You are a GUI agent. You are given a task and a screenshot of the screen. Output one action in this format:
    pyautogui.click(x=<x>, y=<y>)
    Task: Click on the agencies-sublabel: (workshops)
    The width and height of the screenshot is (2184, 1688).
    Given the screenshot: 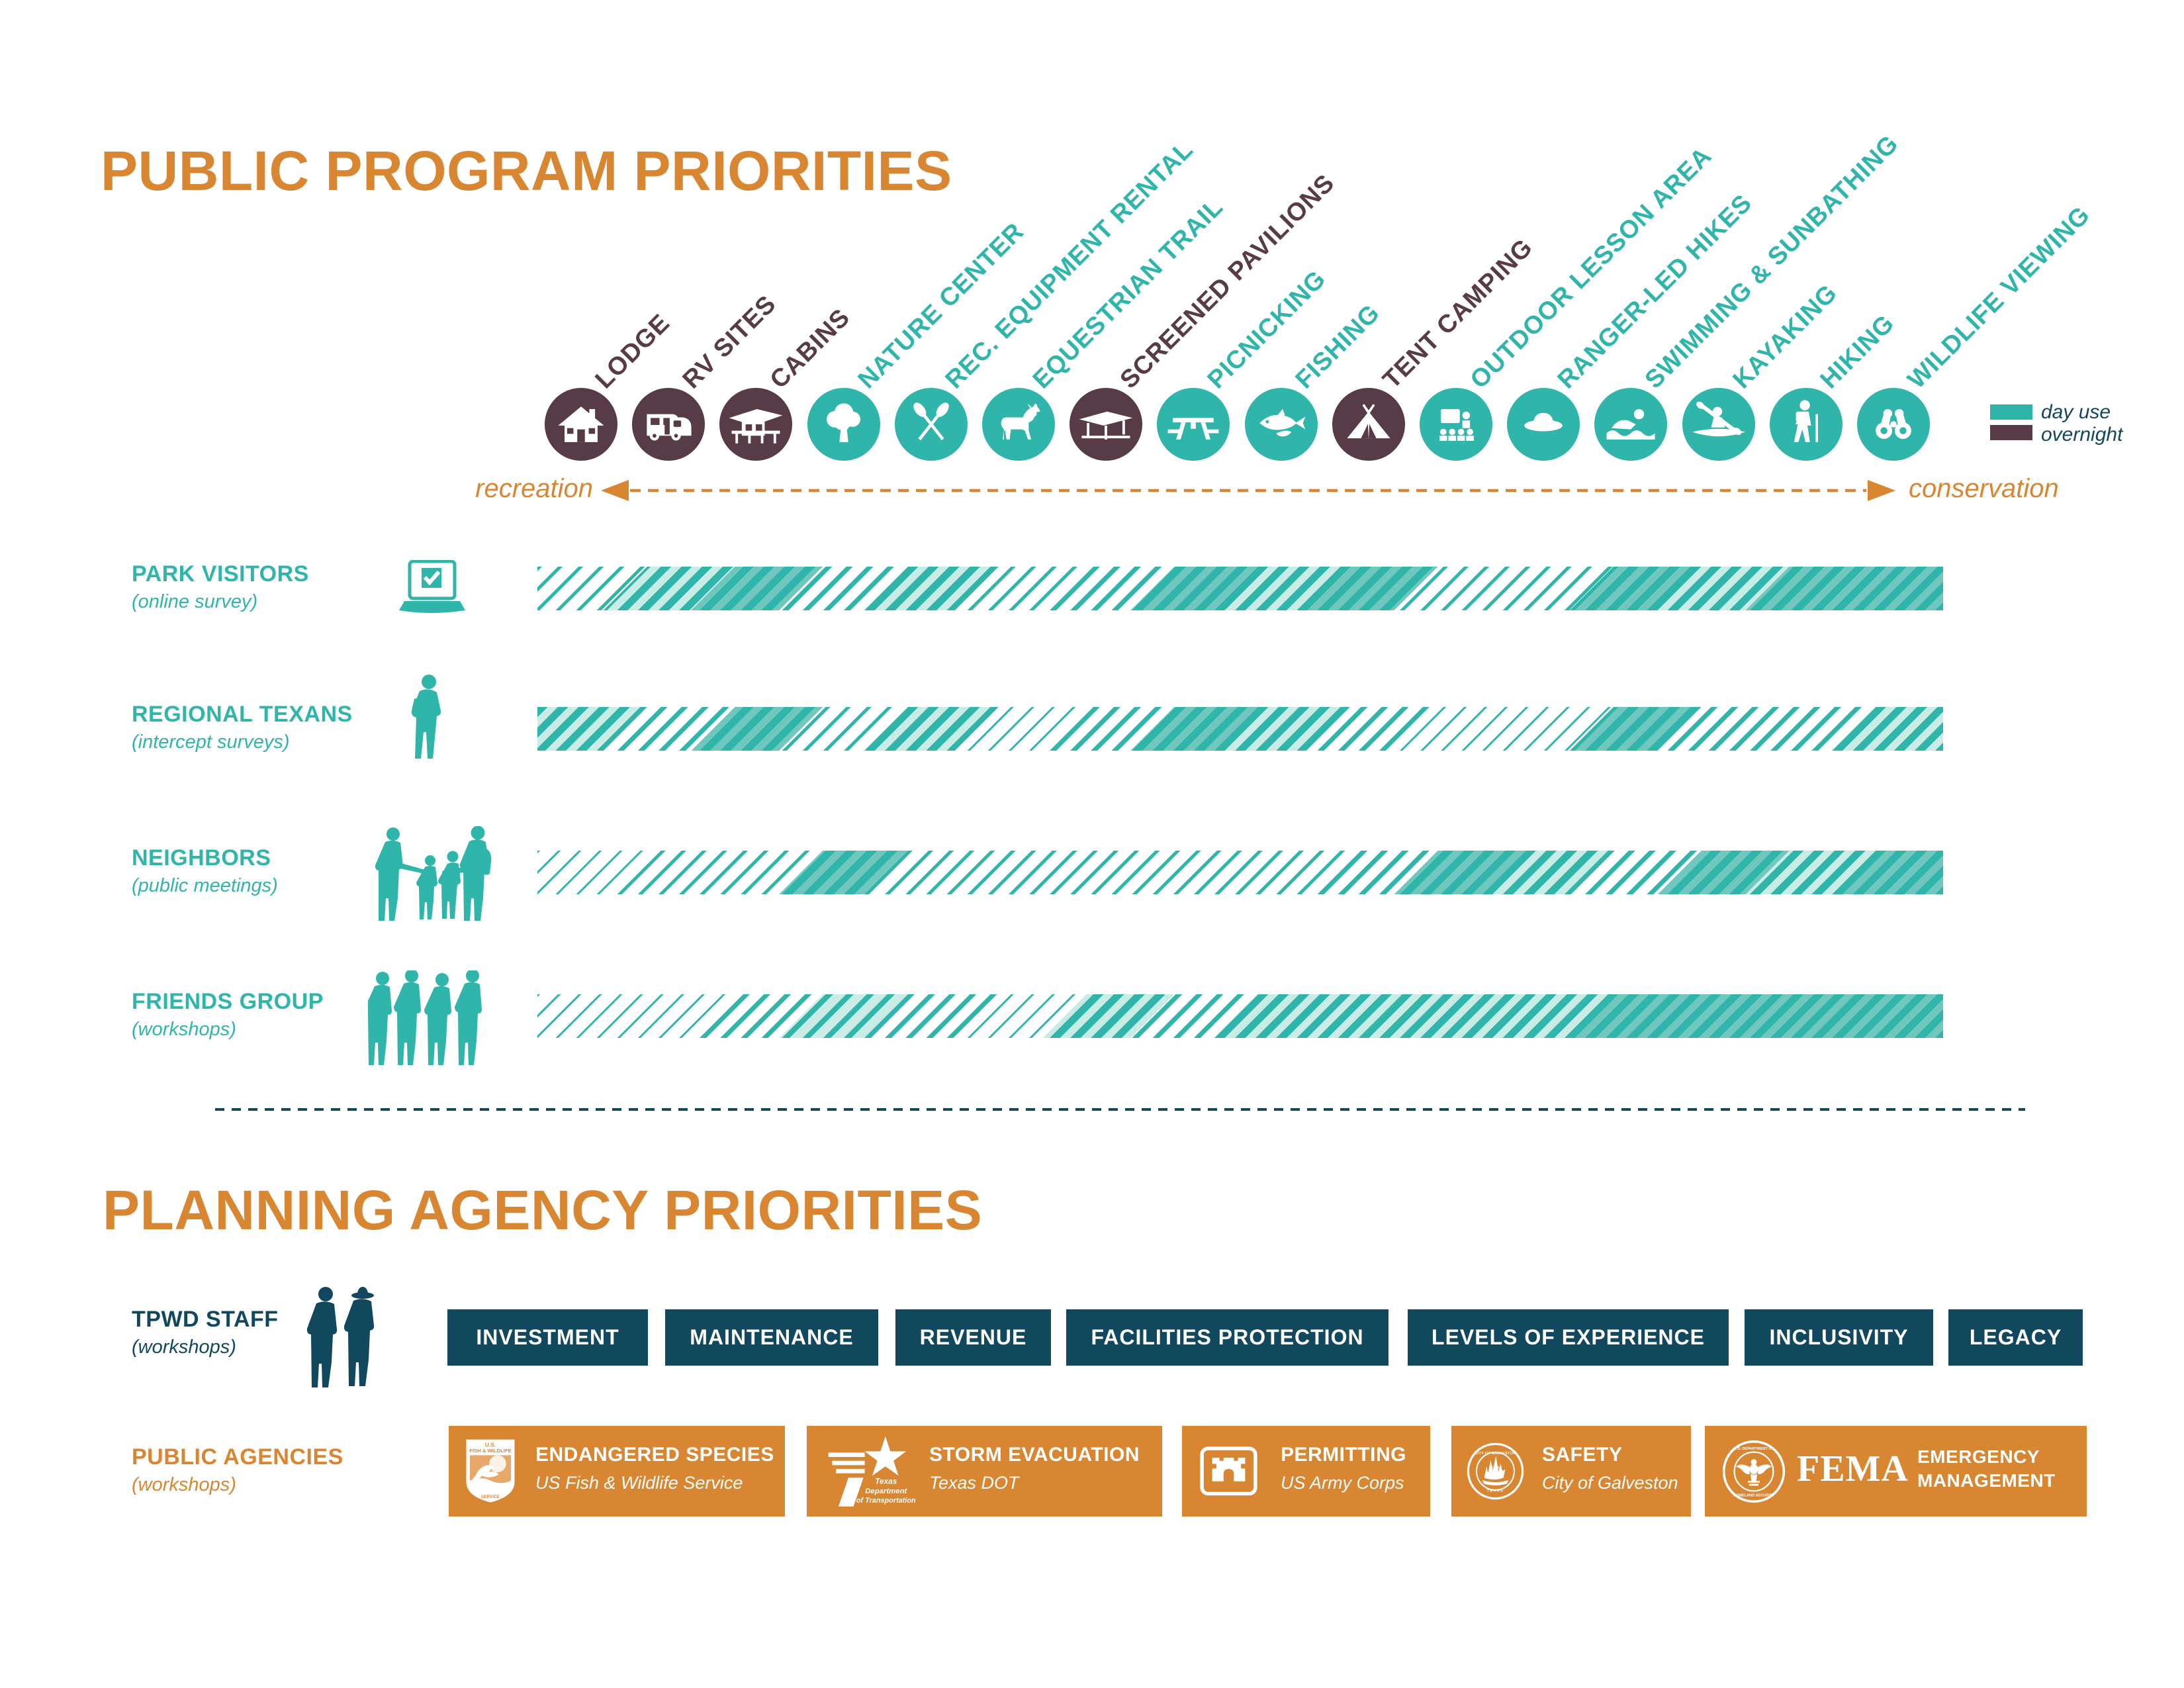 What is the action you would take?
    pyautogui.click(x=184, y=1484)
    